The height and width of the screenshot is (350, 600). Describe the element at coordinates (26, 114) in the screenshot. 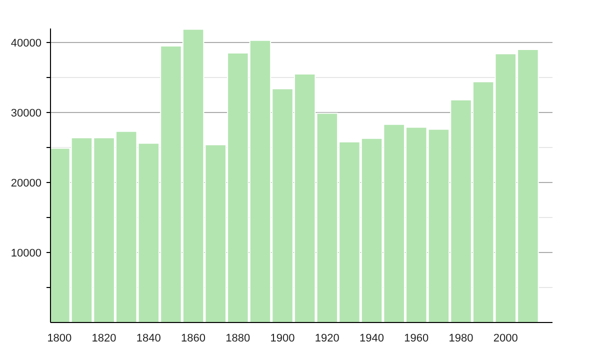

I see `y-tick-label: 30000` at that location.